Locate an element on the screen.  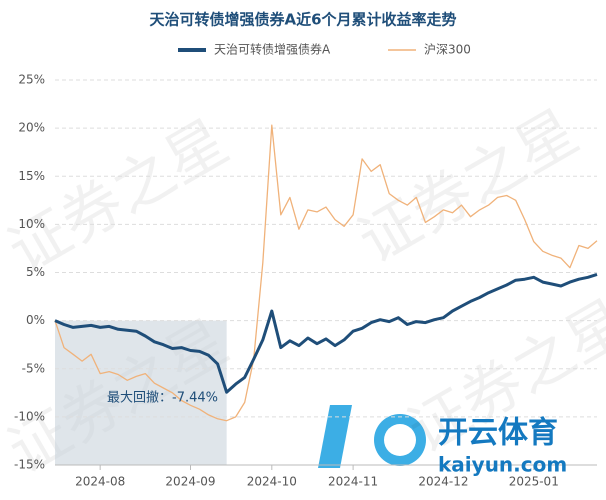
chart-title: 天治可转债增强债券A近6个月累计收益率走势 is located at coordinates (302, 20).